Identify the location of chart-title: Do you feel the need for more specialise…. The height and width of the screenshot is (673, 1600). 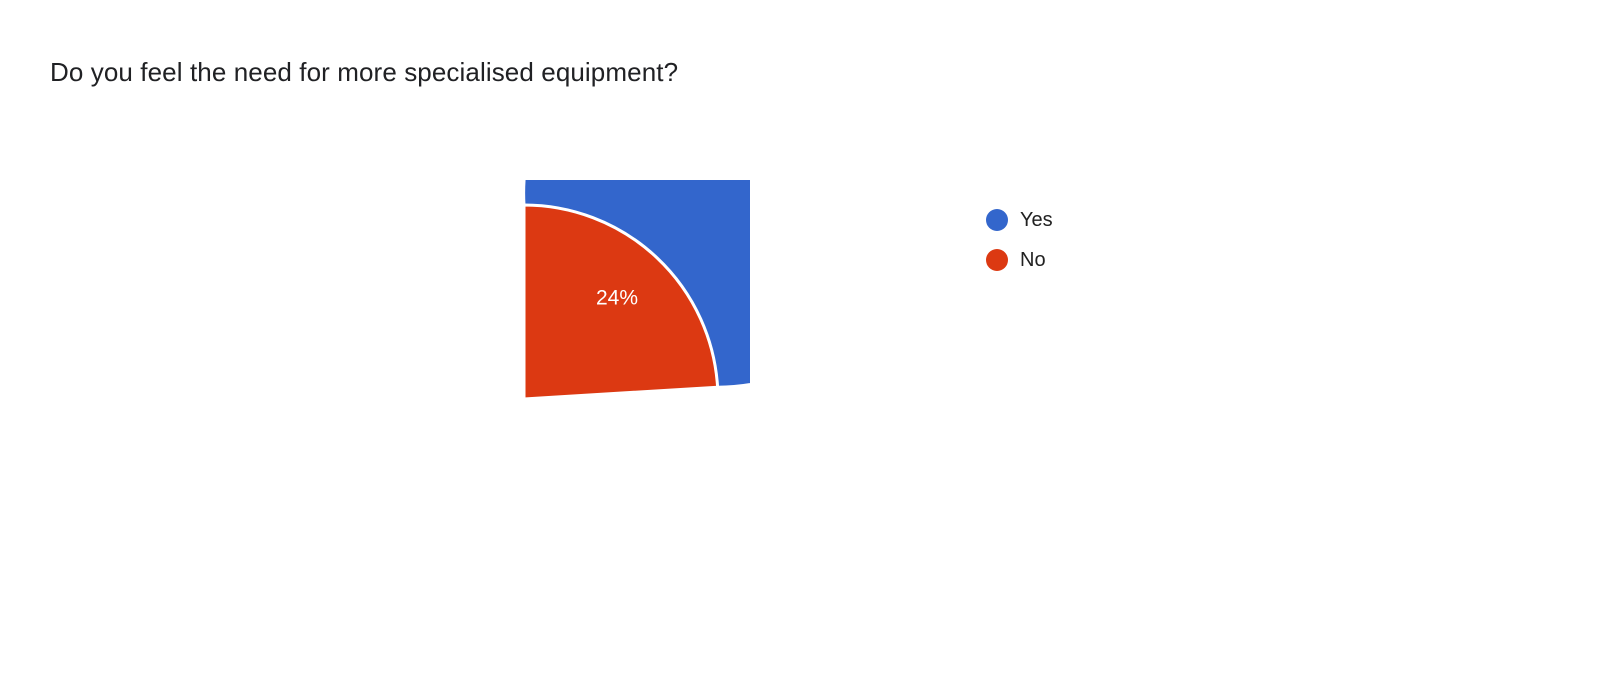
(364, 72).